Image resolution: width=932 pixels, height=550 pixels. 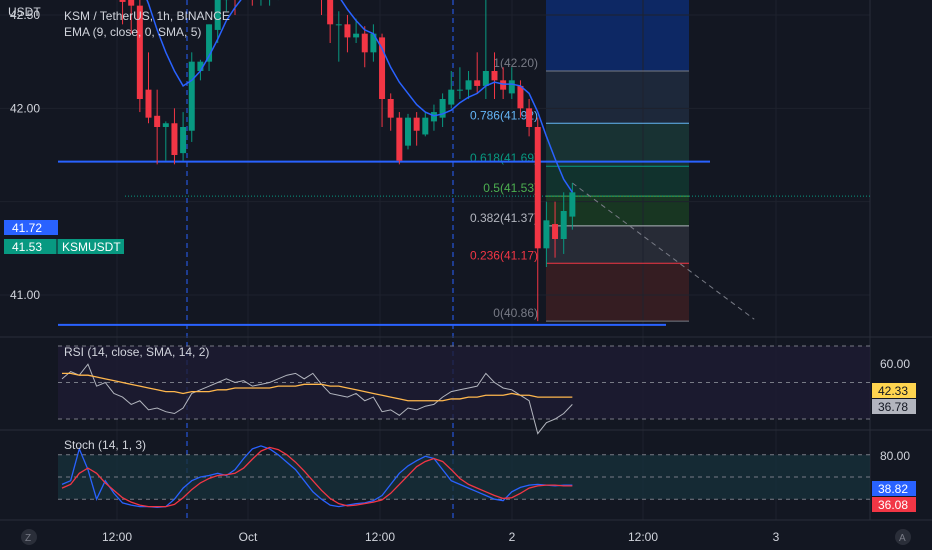 I want to click on rsi-ma-line, so click(x=317, y=387).